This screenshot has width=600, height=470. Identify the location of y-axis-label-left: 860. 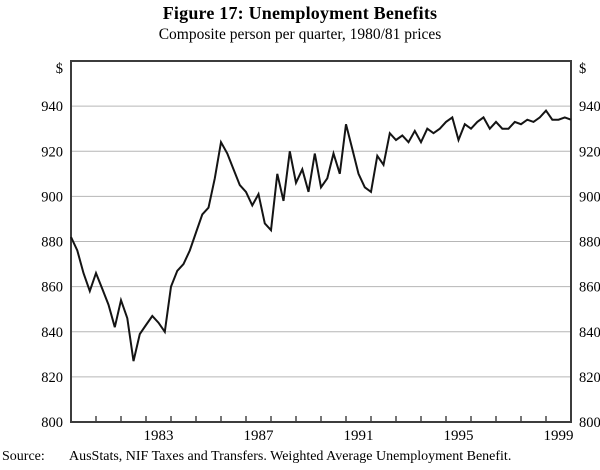
(52, 288).